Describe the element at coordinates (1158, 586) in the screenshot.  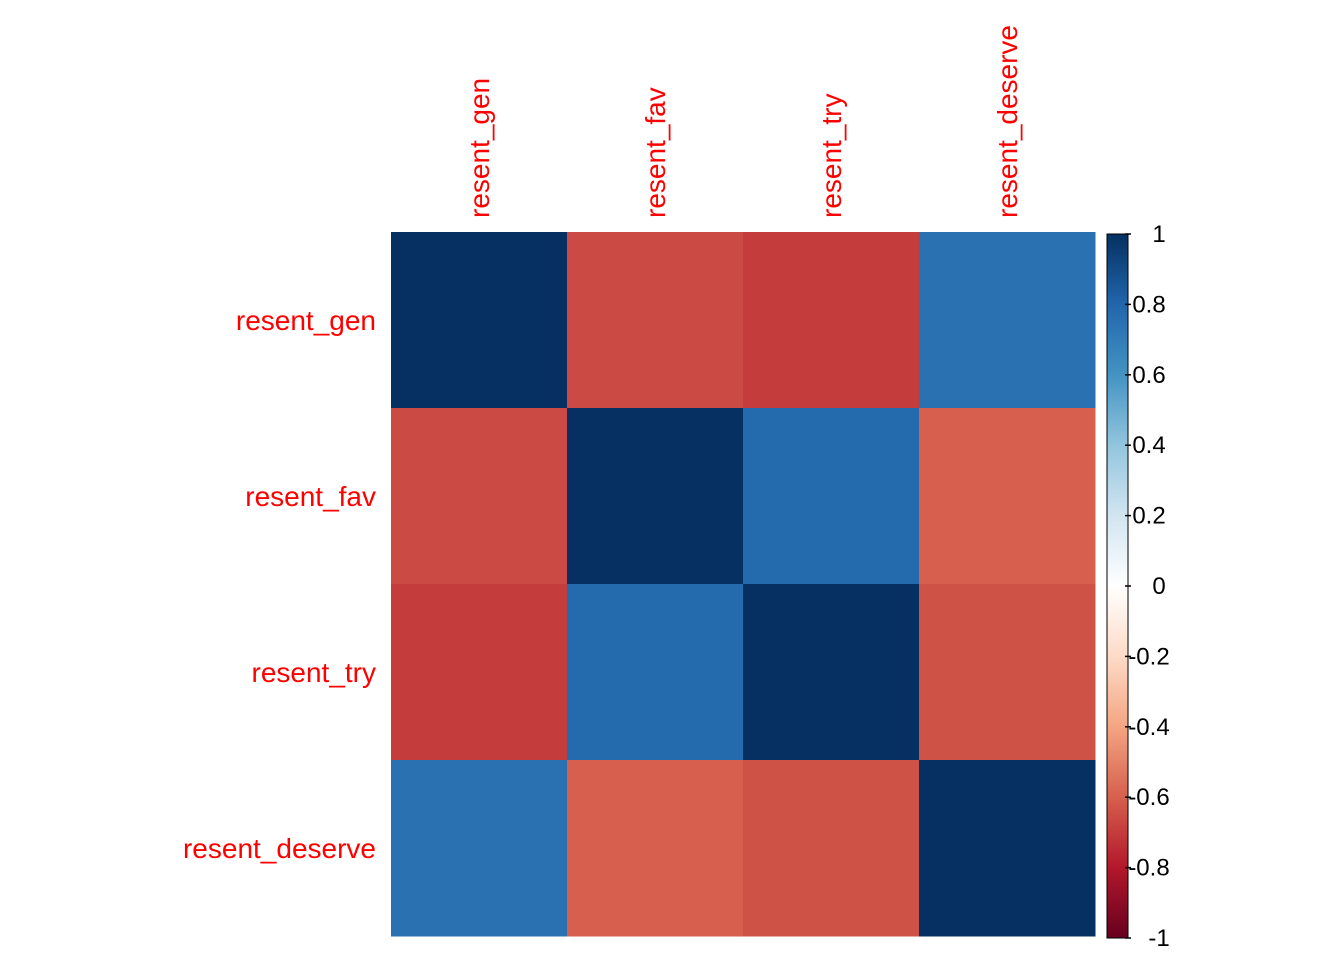
I see `colorbar-tick-label: 0` at that location.